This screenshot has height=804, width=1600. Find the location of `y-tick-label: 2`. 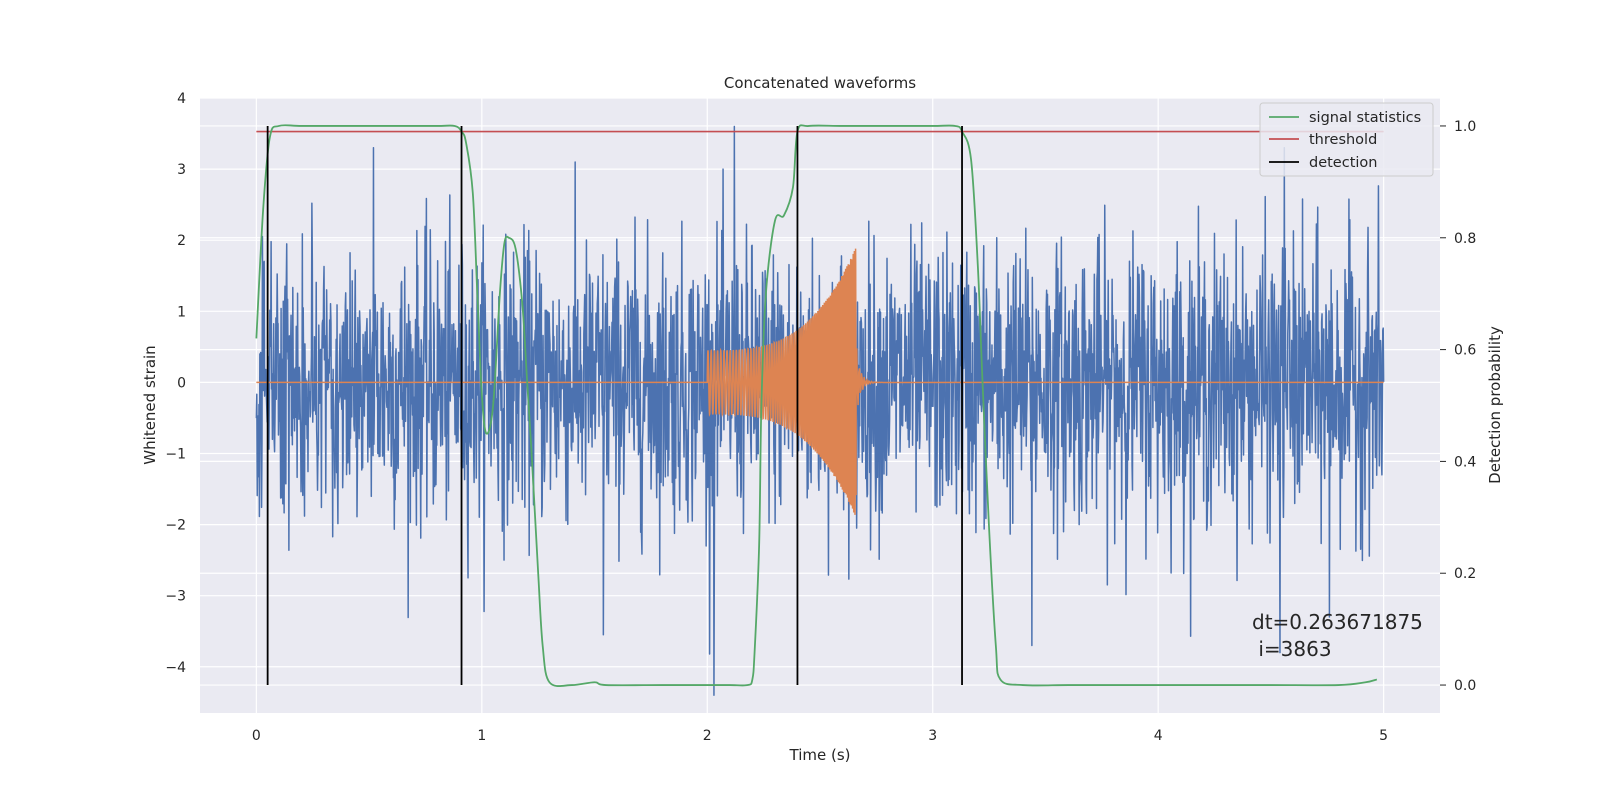

y-tick-label: 2 is located at coordinates (181, 241).